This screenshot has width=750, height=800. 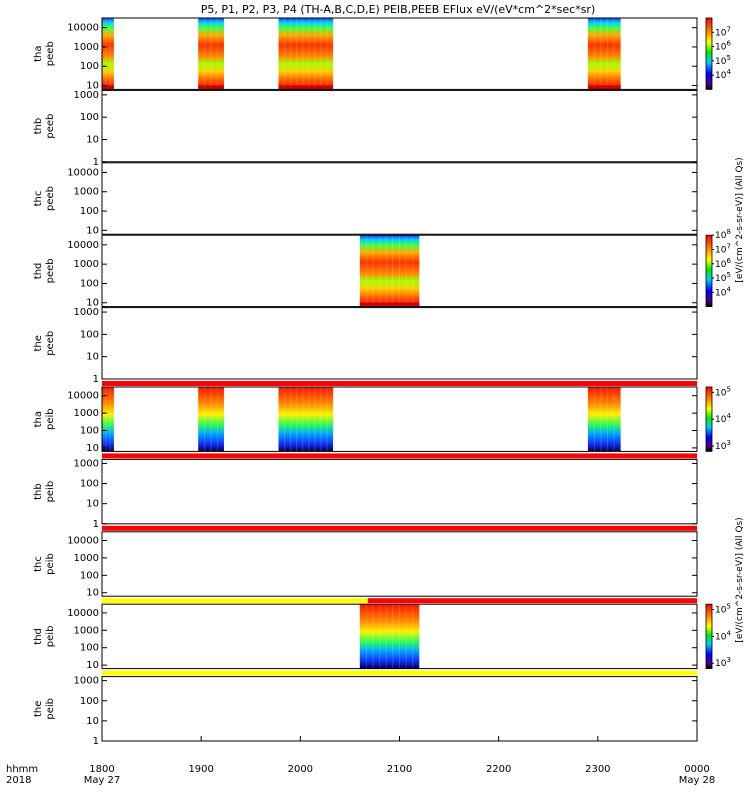 What do you see at coordinates (300, 769) in the screenshot?
I see `x-tick-label: 2000` at bounding box center [300, 769].